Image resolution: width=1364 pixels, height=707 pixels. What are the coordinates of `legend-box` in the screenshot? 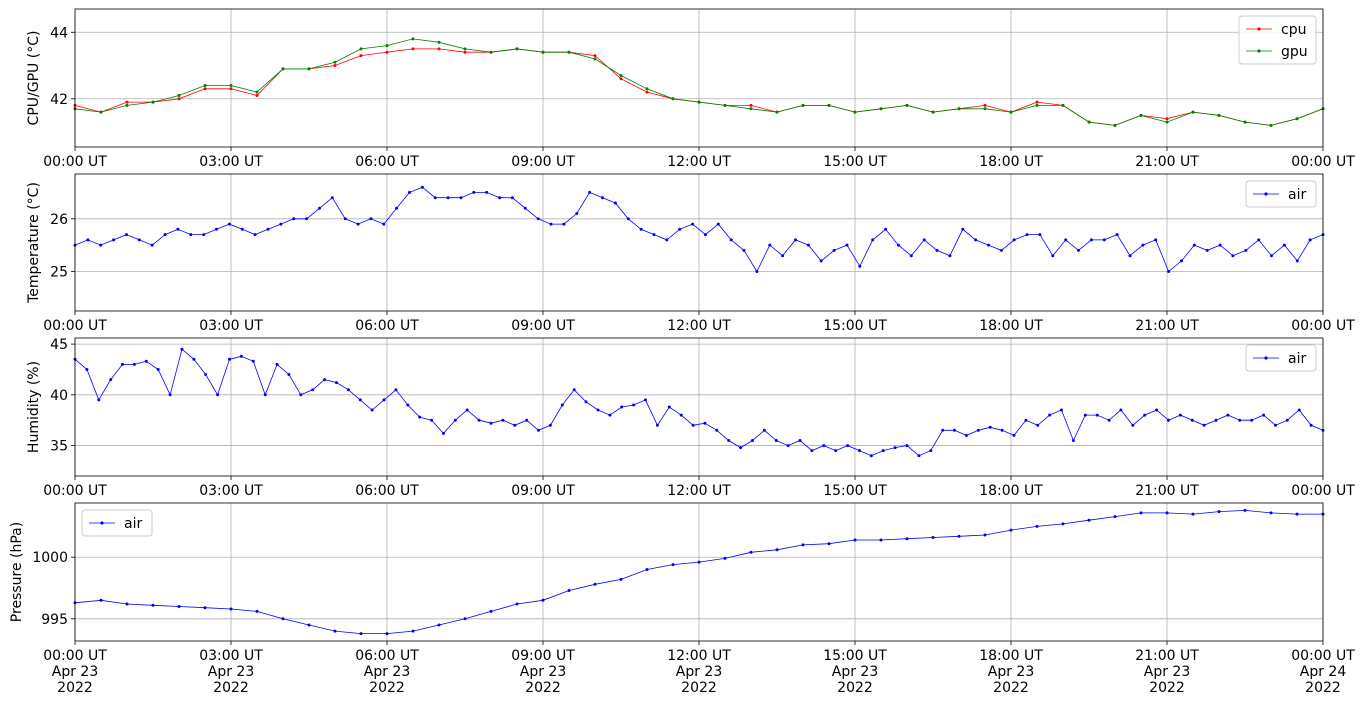 It's located at (1281, 358).